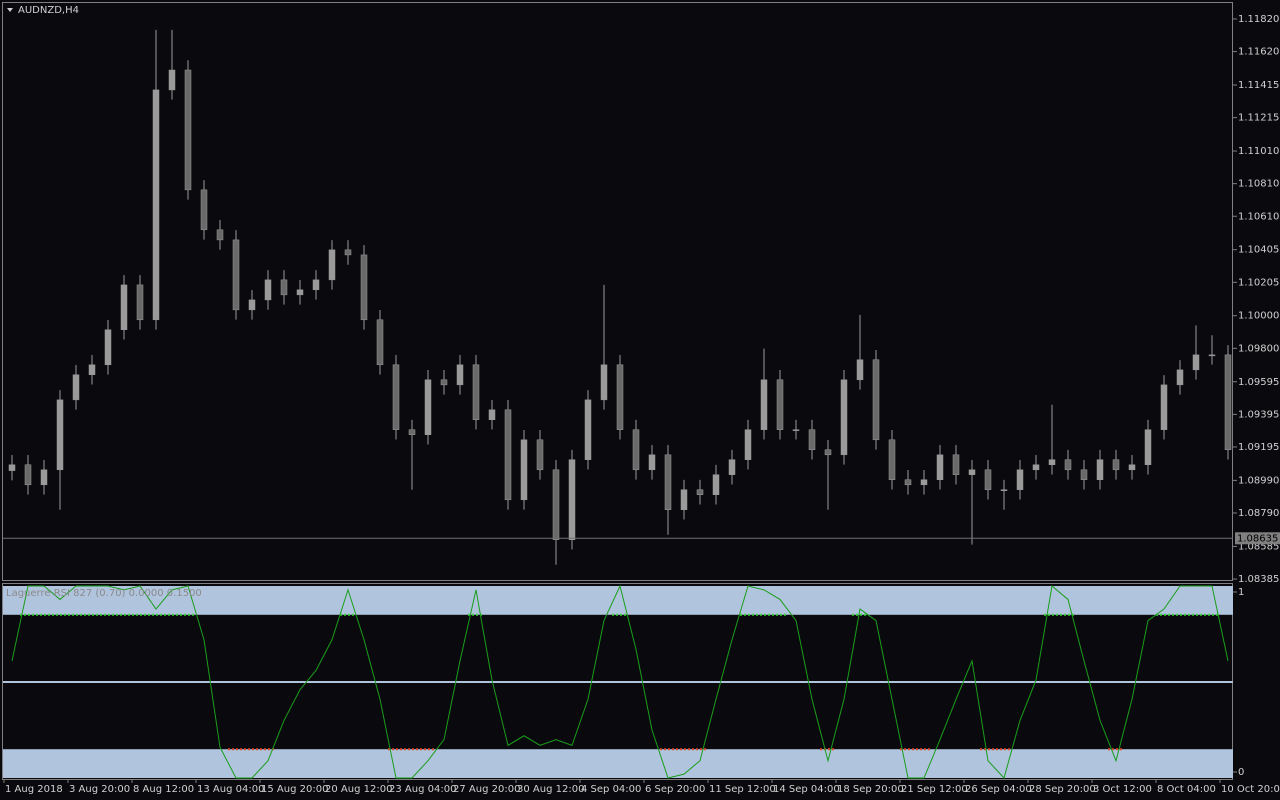 This screenshot has width=1280, height=800. I want to click on x-tick-label: 3 Oct 12:00, so click(1122, 789).